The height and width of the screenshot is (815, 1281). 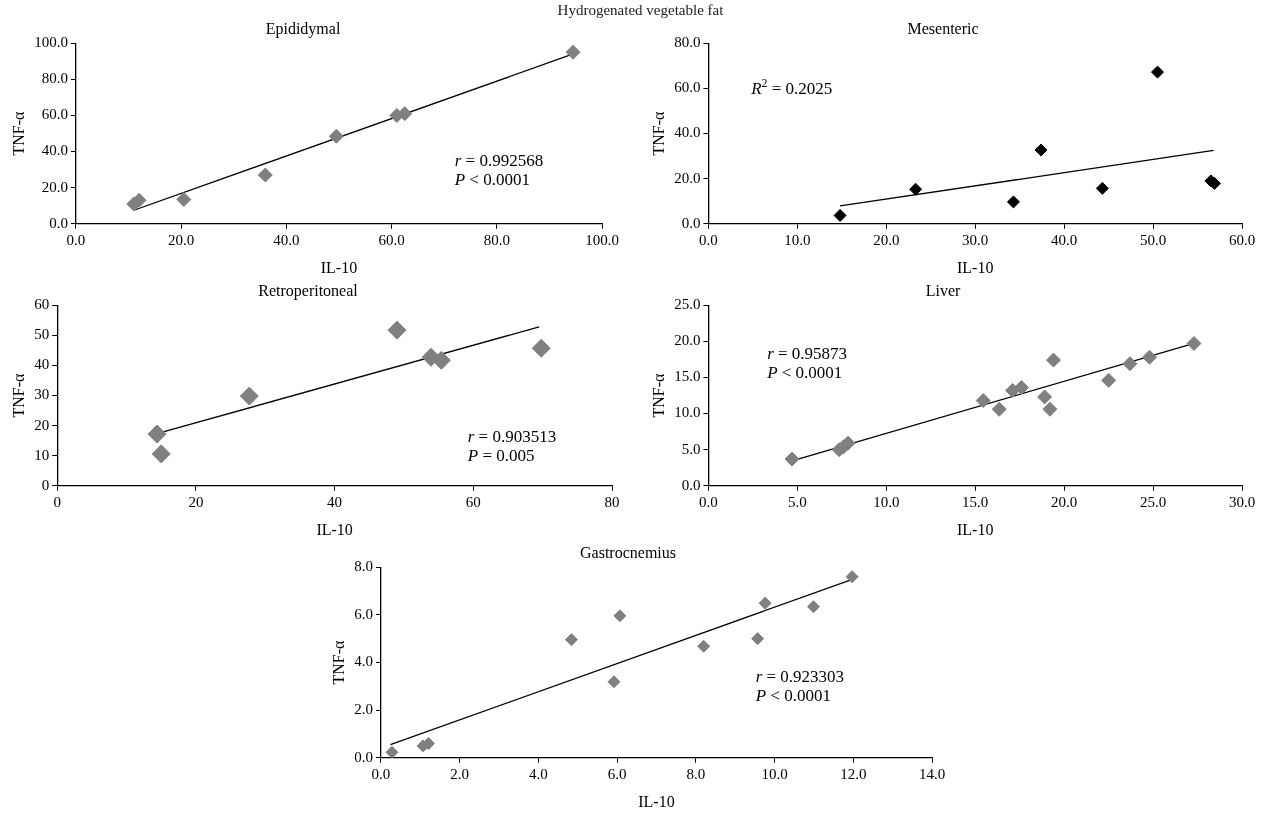 I want to click on y-tick-label: 60, so click(x=42, y=304).